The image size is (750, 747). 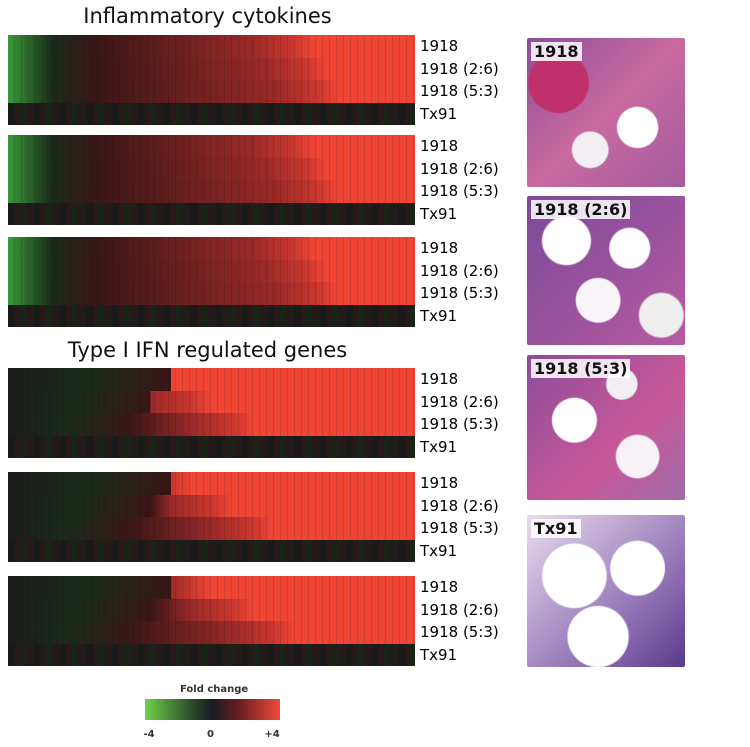 What do you see at coordinates (207, 350) in the screenshot?
I see `group-title: Type I IFN regulated genes` at bounding box center [207, 350].